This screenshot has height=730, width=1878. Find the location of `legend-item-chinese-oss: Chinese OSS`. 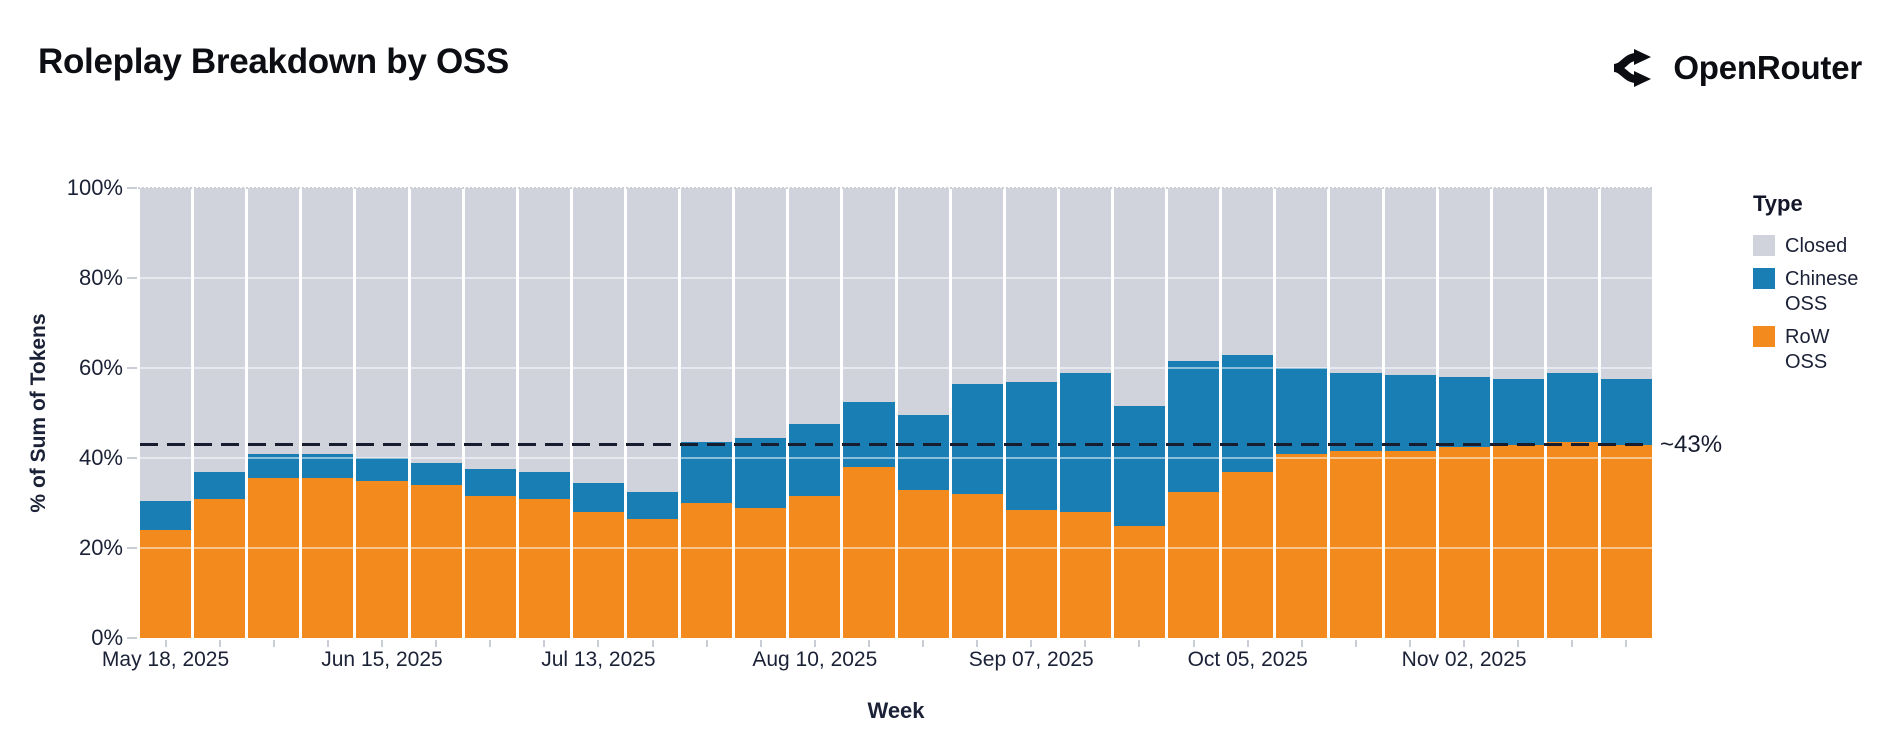

legend-item-chinese-oss: Chinese OSS is located at coordinates (1813, 292).